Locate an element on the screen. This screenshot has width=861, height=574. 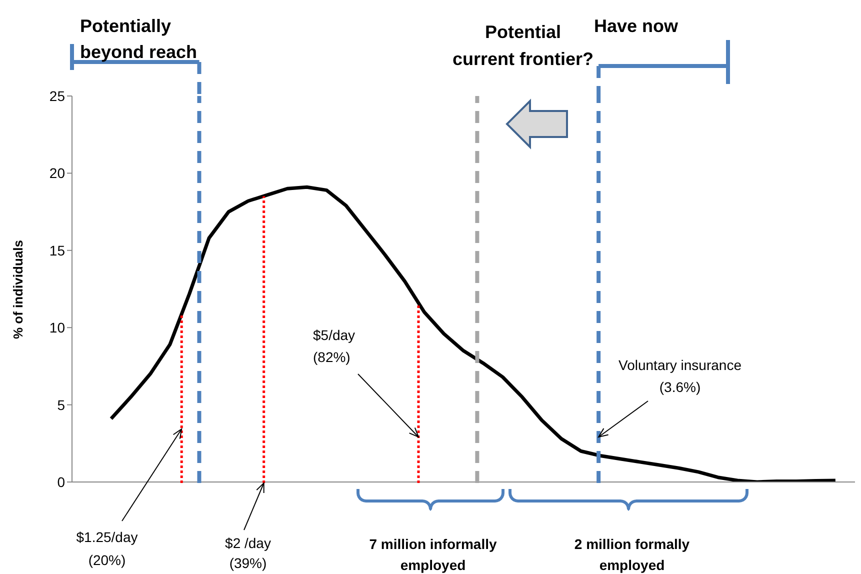
y-tick-label: 0 is located at coordinates (61, 482).